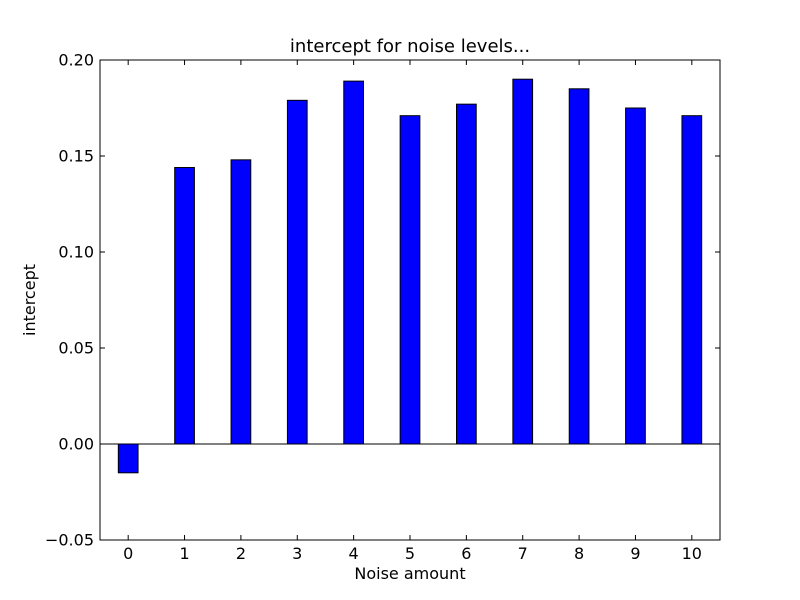 The image size is (800, 600). What do you see at coordinates (409, 573) in the screenshot?
I see `x-axis-label: Noise amount` at bounding box center [409, 573].